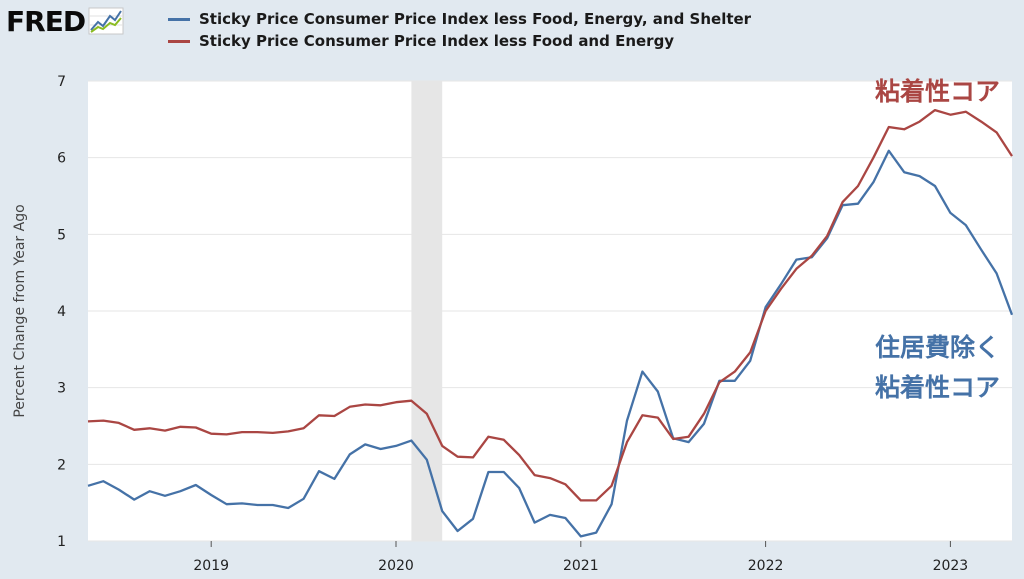 This screenshot has height=579, width=1024. What do you see at coordinates (20, 310) in the screenshot?
I see `y-axis-label: Percent Change from Year Ago` at bounding box center [20, 310].